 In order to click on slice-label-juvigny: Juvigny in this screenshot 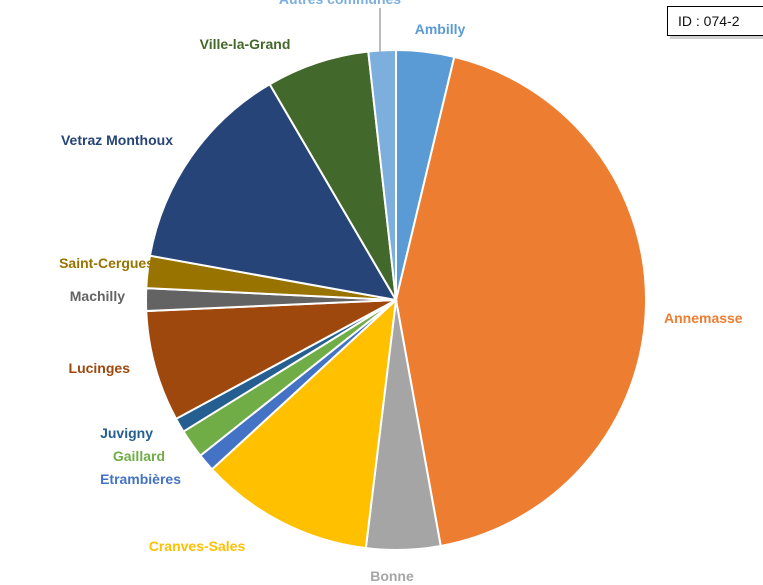, I will do `click(126, 433)`.